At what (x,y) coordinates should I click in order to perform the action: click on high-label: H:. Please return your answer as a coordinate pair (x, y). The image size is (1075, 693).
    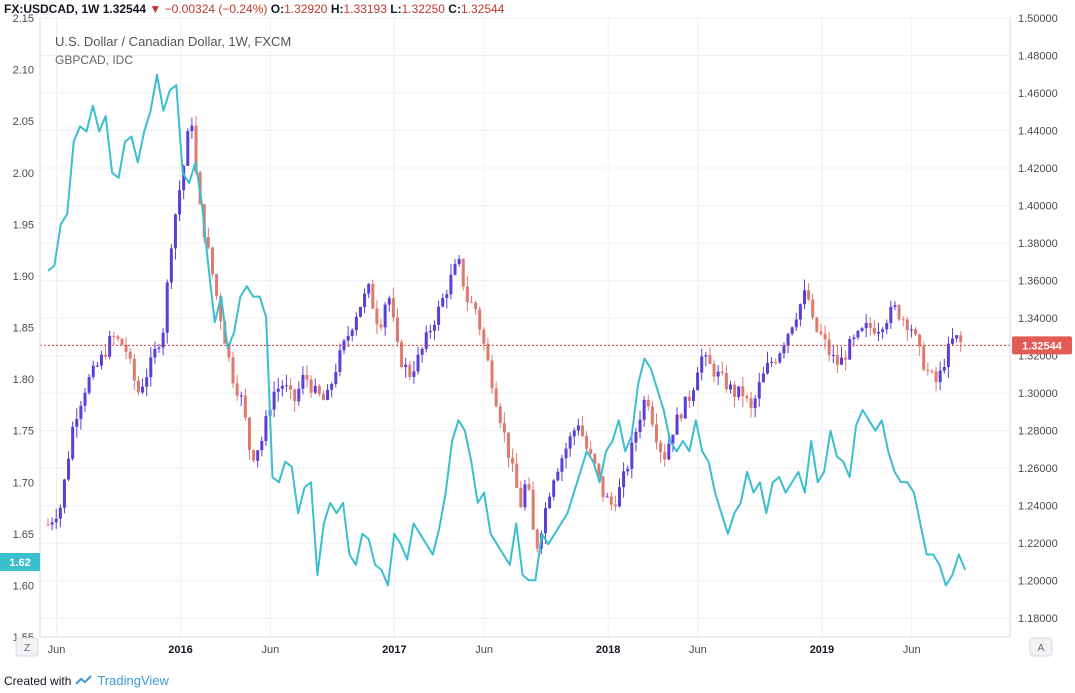
    Looking at the image, I should click on (337, 9).